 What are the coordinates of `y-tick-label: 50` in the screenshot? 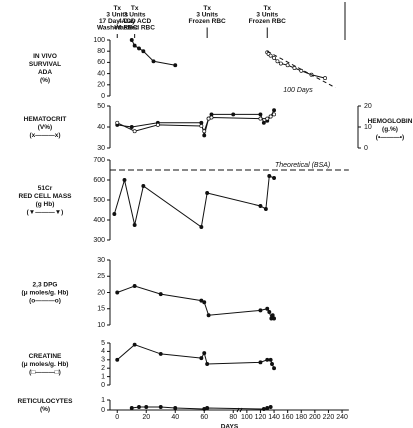 It's located at (101, 106).